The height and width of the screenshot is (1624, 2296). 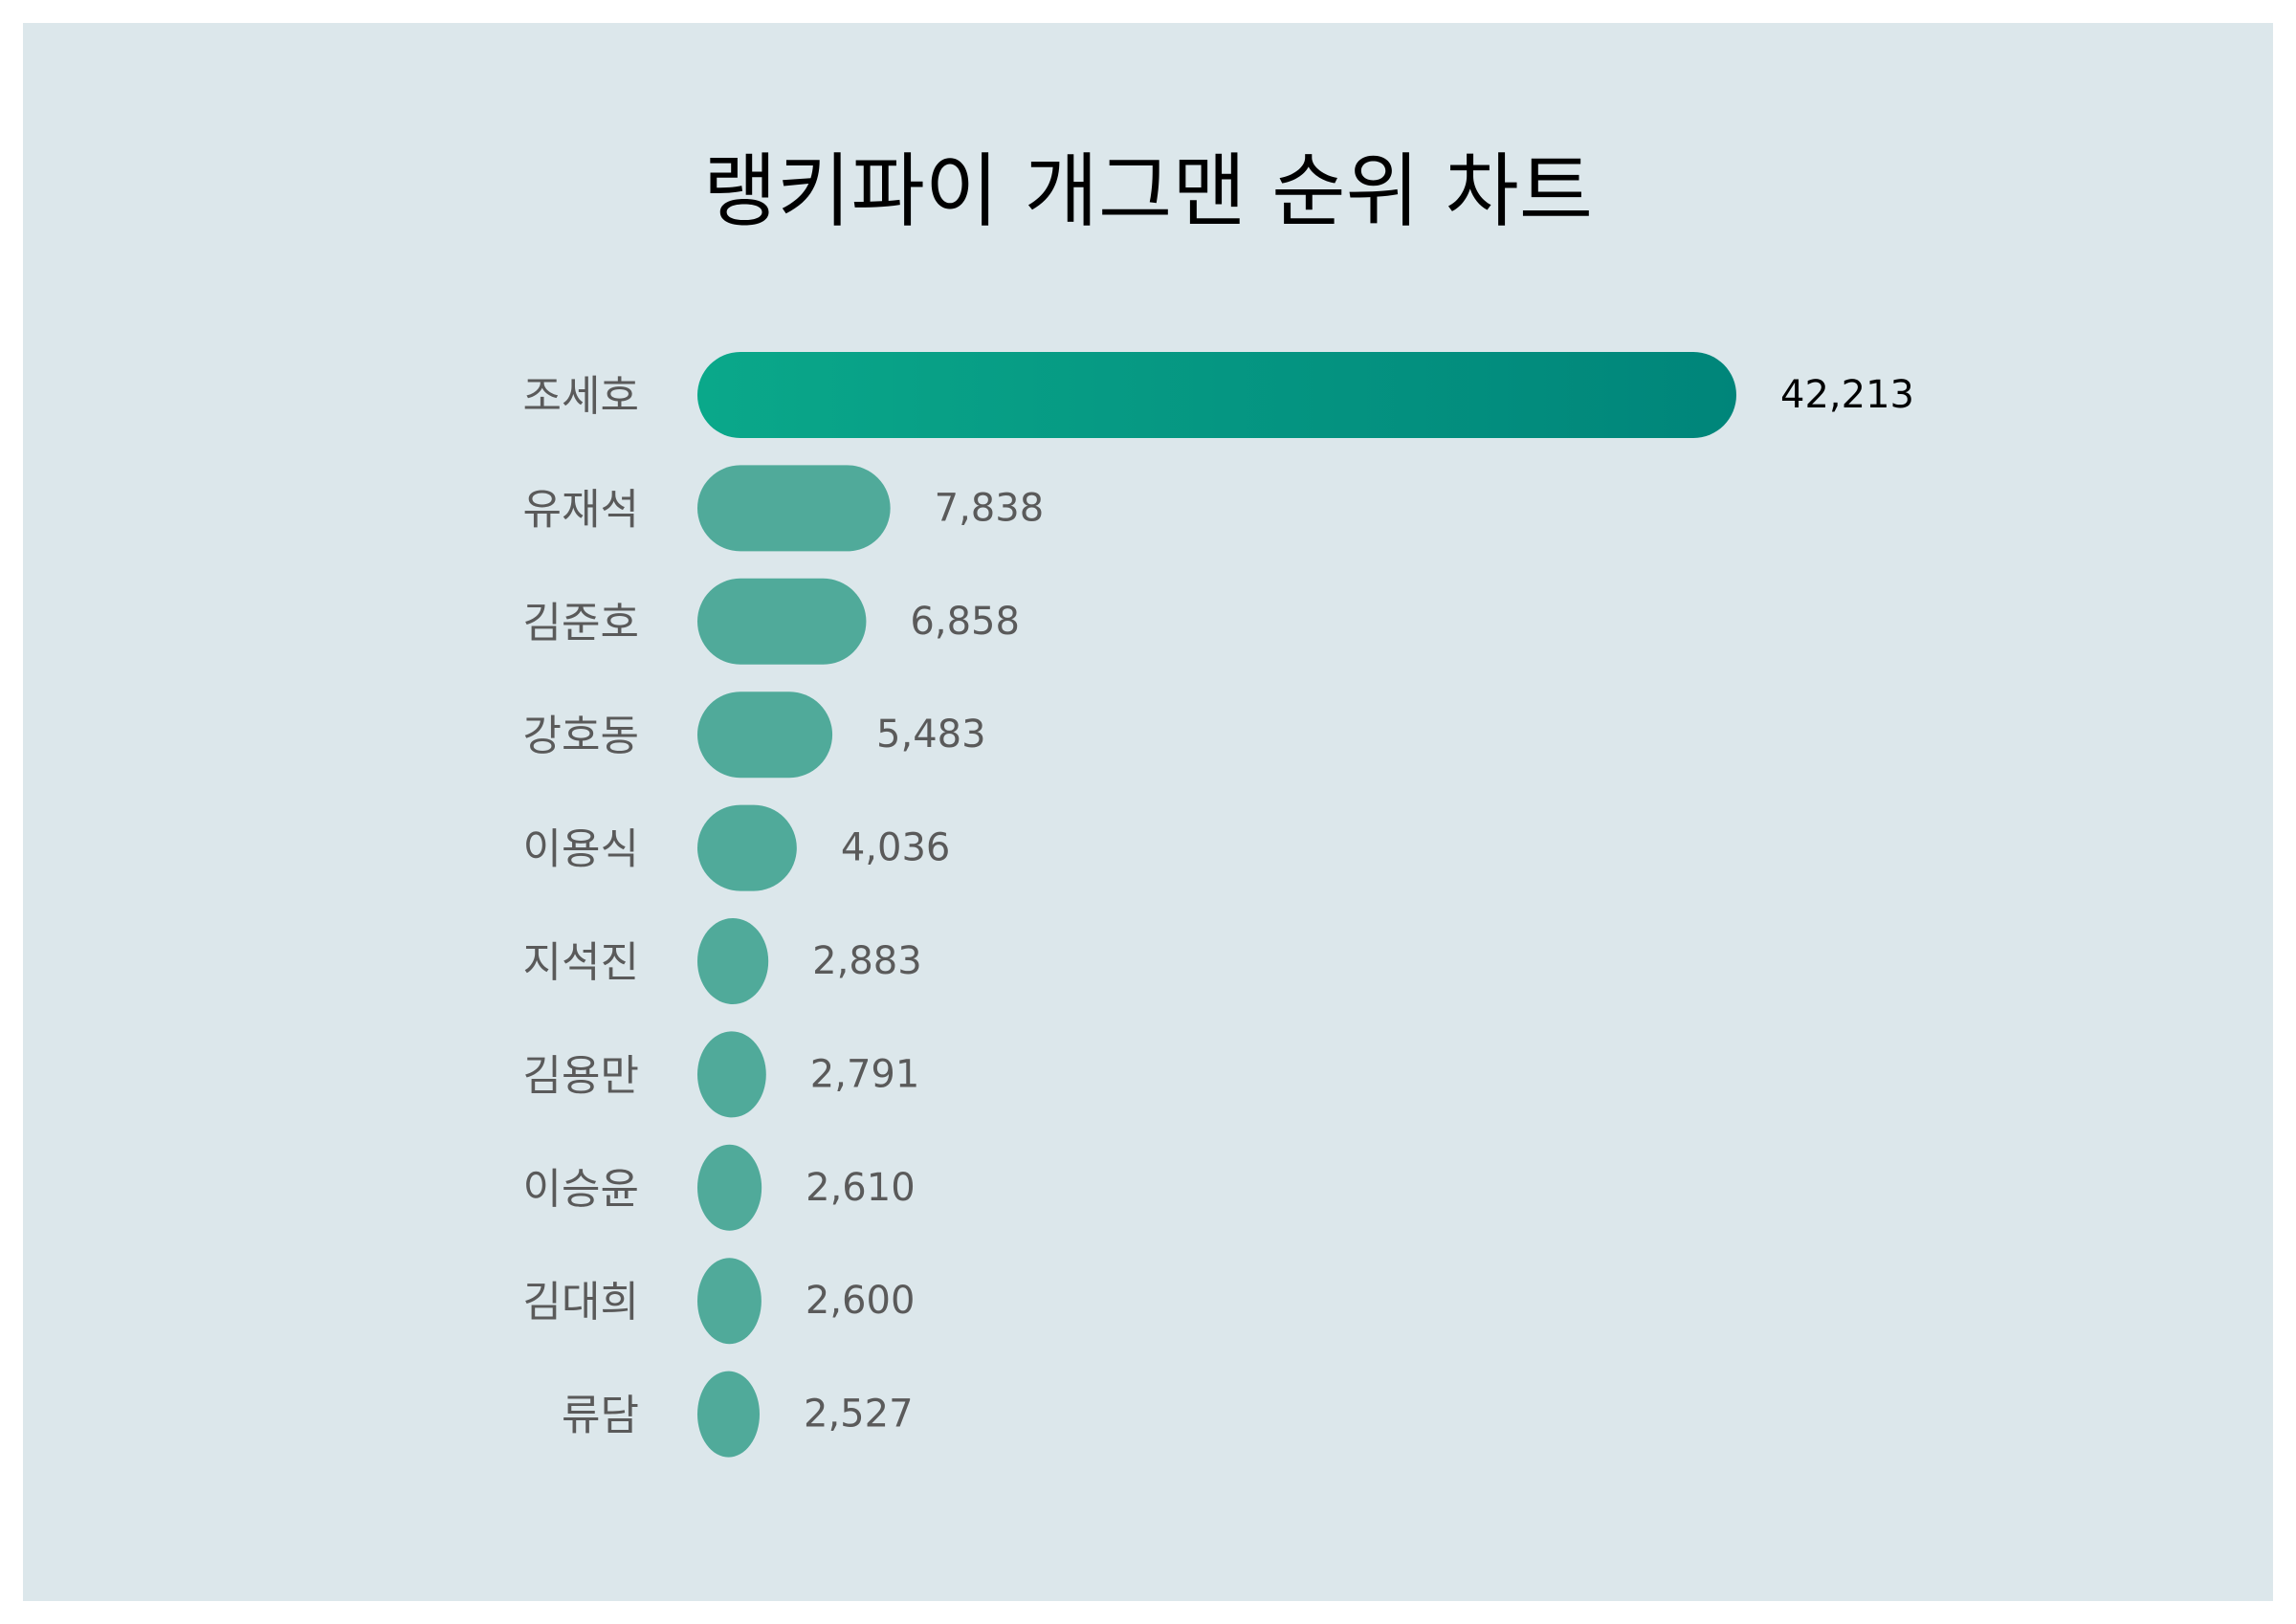 What do you see at coordinates (867, 961) in the screenshot?
I see `value-label-6: 2,883` at bounding box center [867, 961].